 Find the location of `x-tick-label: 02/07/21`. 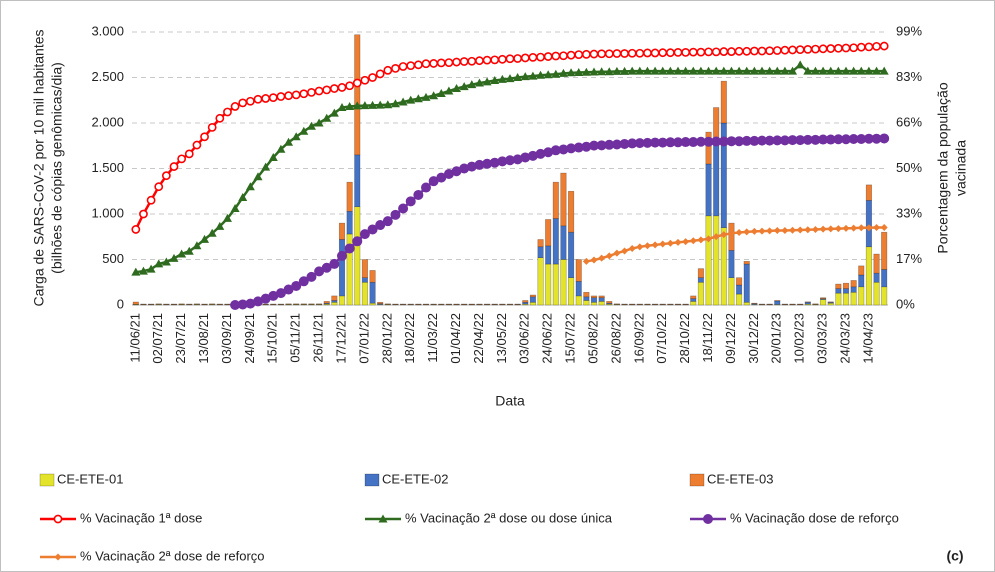

x-tick-label: 02/07/21 is located at coordinates (157, 338).